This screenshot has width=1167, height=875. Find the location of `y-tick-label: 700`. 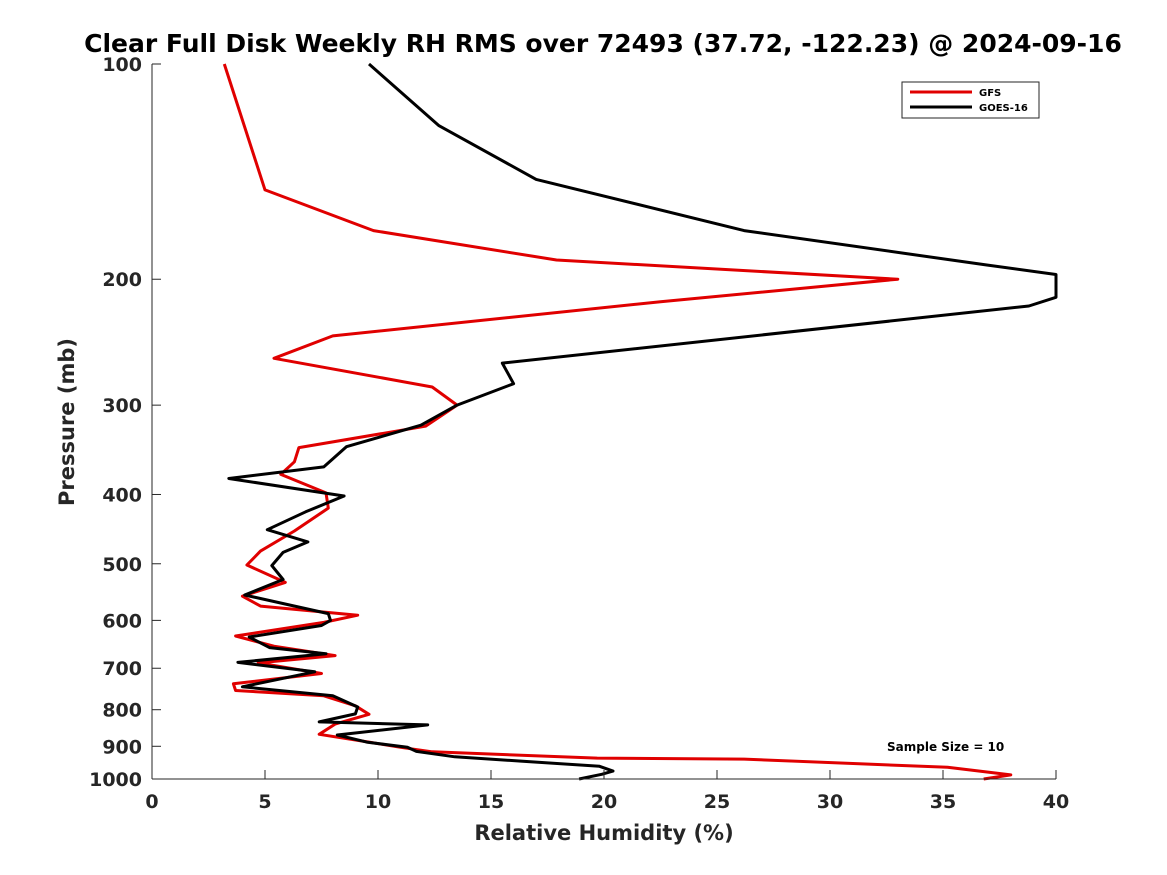

y-tick-label: 700 is located at coordinates (122, 669).